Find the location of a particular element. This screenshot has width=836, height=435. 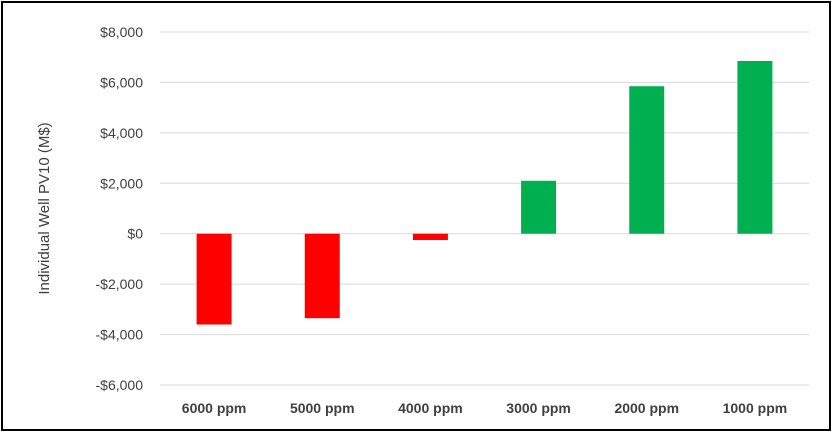

y-tick-label: -$6,000 is located at coordinates (120, 385).